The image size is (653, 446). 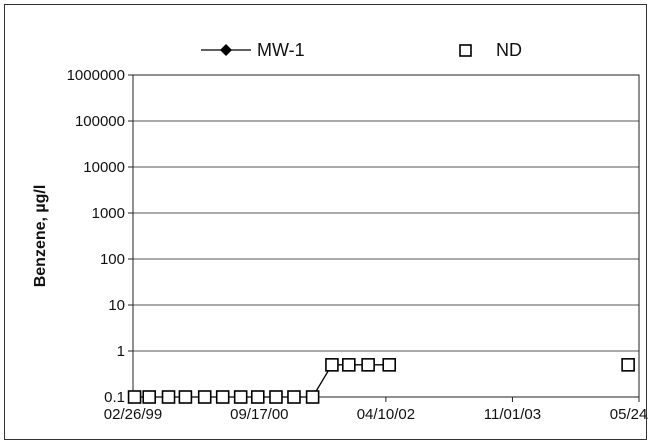 I want to click on y-tick-label: 100, so click(x=112, y=259).